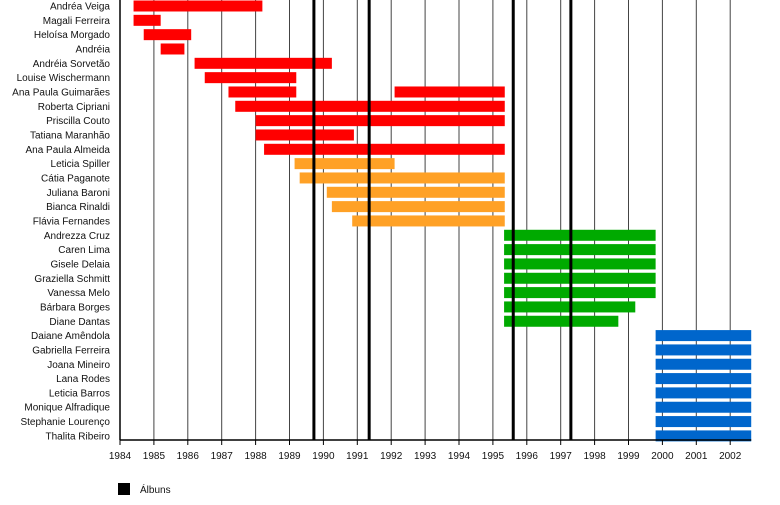 The height and width of the screenshot is (505, 780). I want to click on member-label: Thalita Ribeiro, so click(78, 436).